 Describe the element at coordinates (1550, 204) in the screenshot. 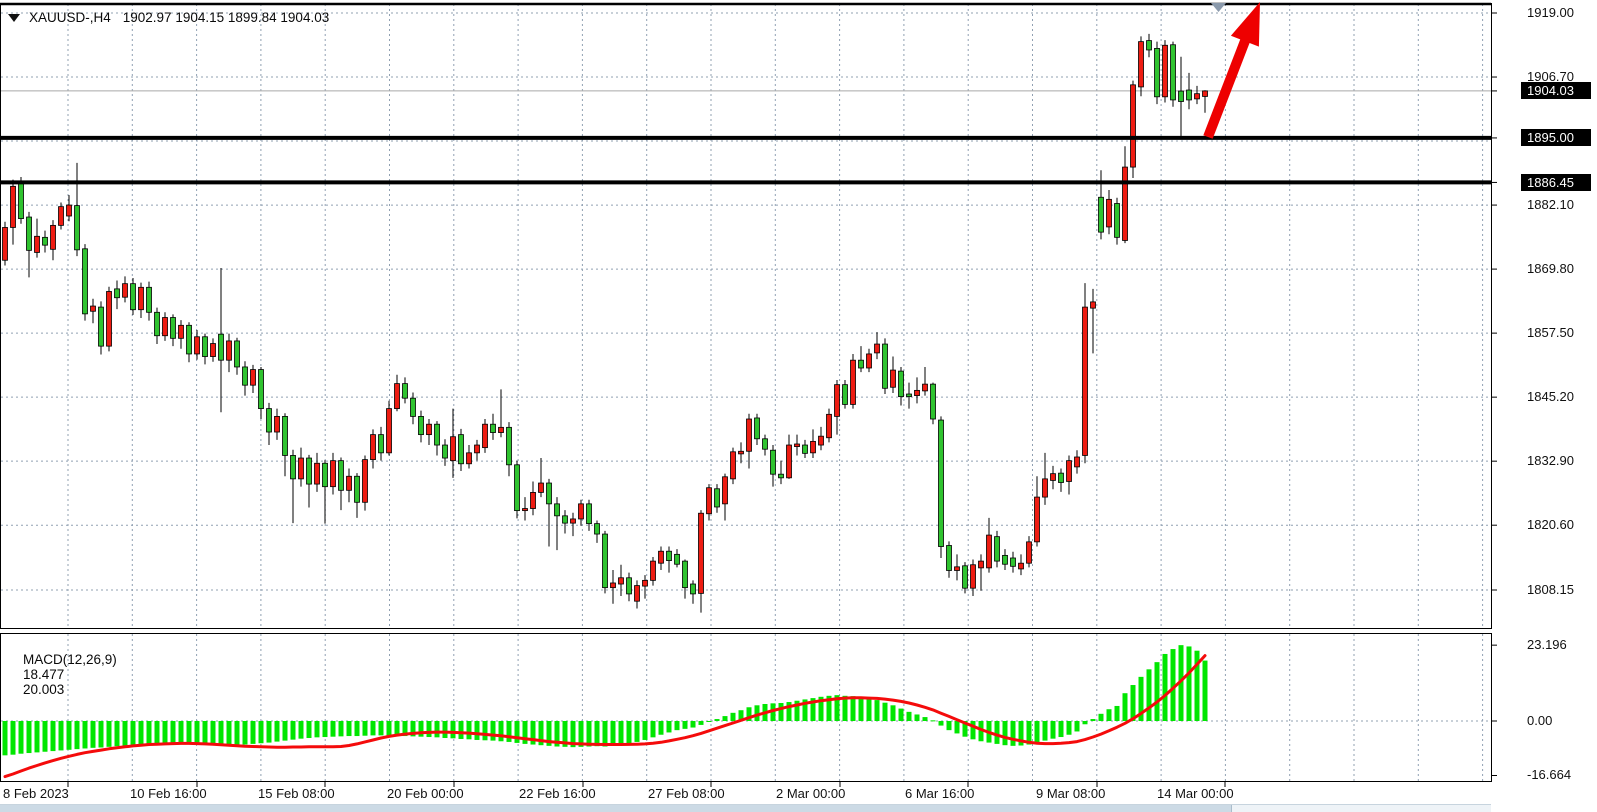

I see `price-axis-label: 1882.10` at that location.